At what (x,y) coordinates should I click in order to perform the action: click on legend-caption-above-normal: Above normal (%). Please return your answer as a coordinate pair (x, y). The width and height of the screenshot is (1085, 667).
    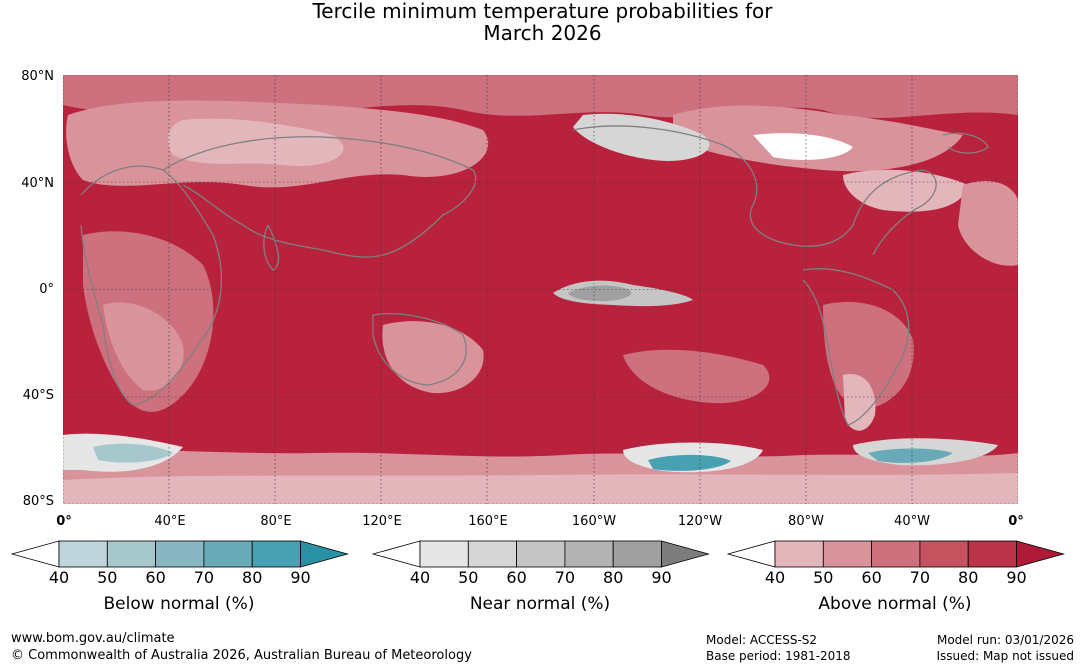
    Looking at the image, I should click on (895, 604).